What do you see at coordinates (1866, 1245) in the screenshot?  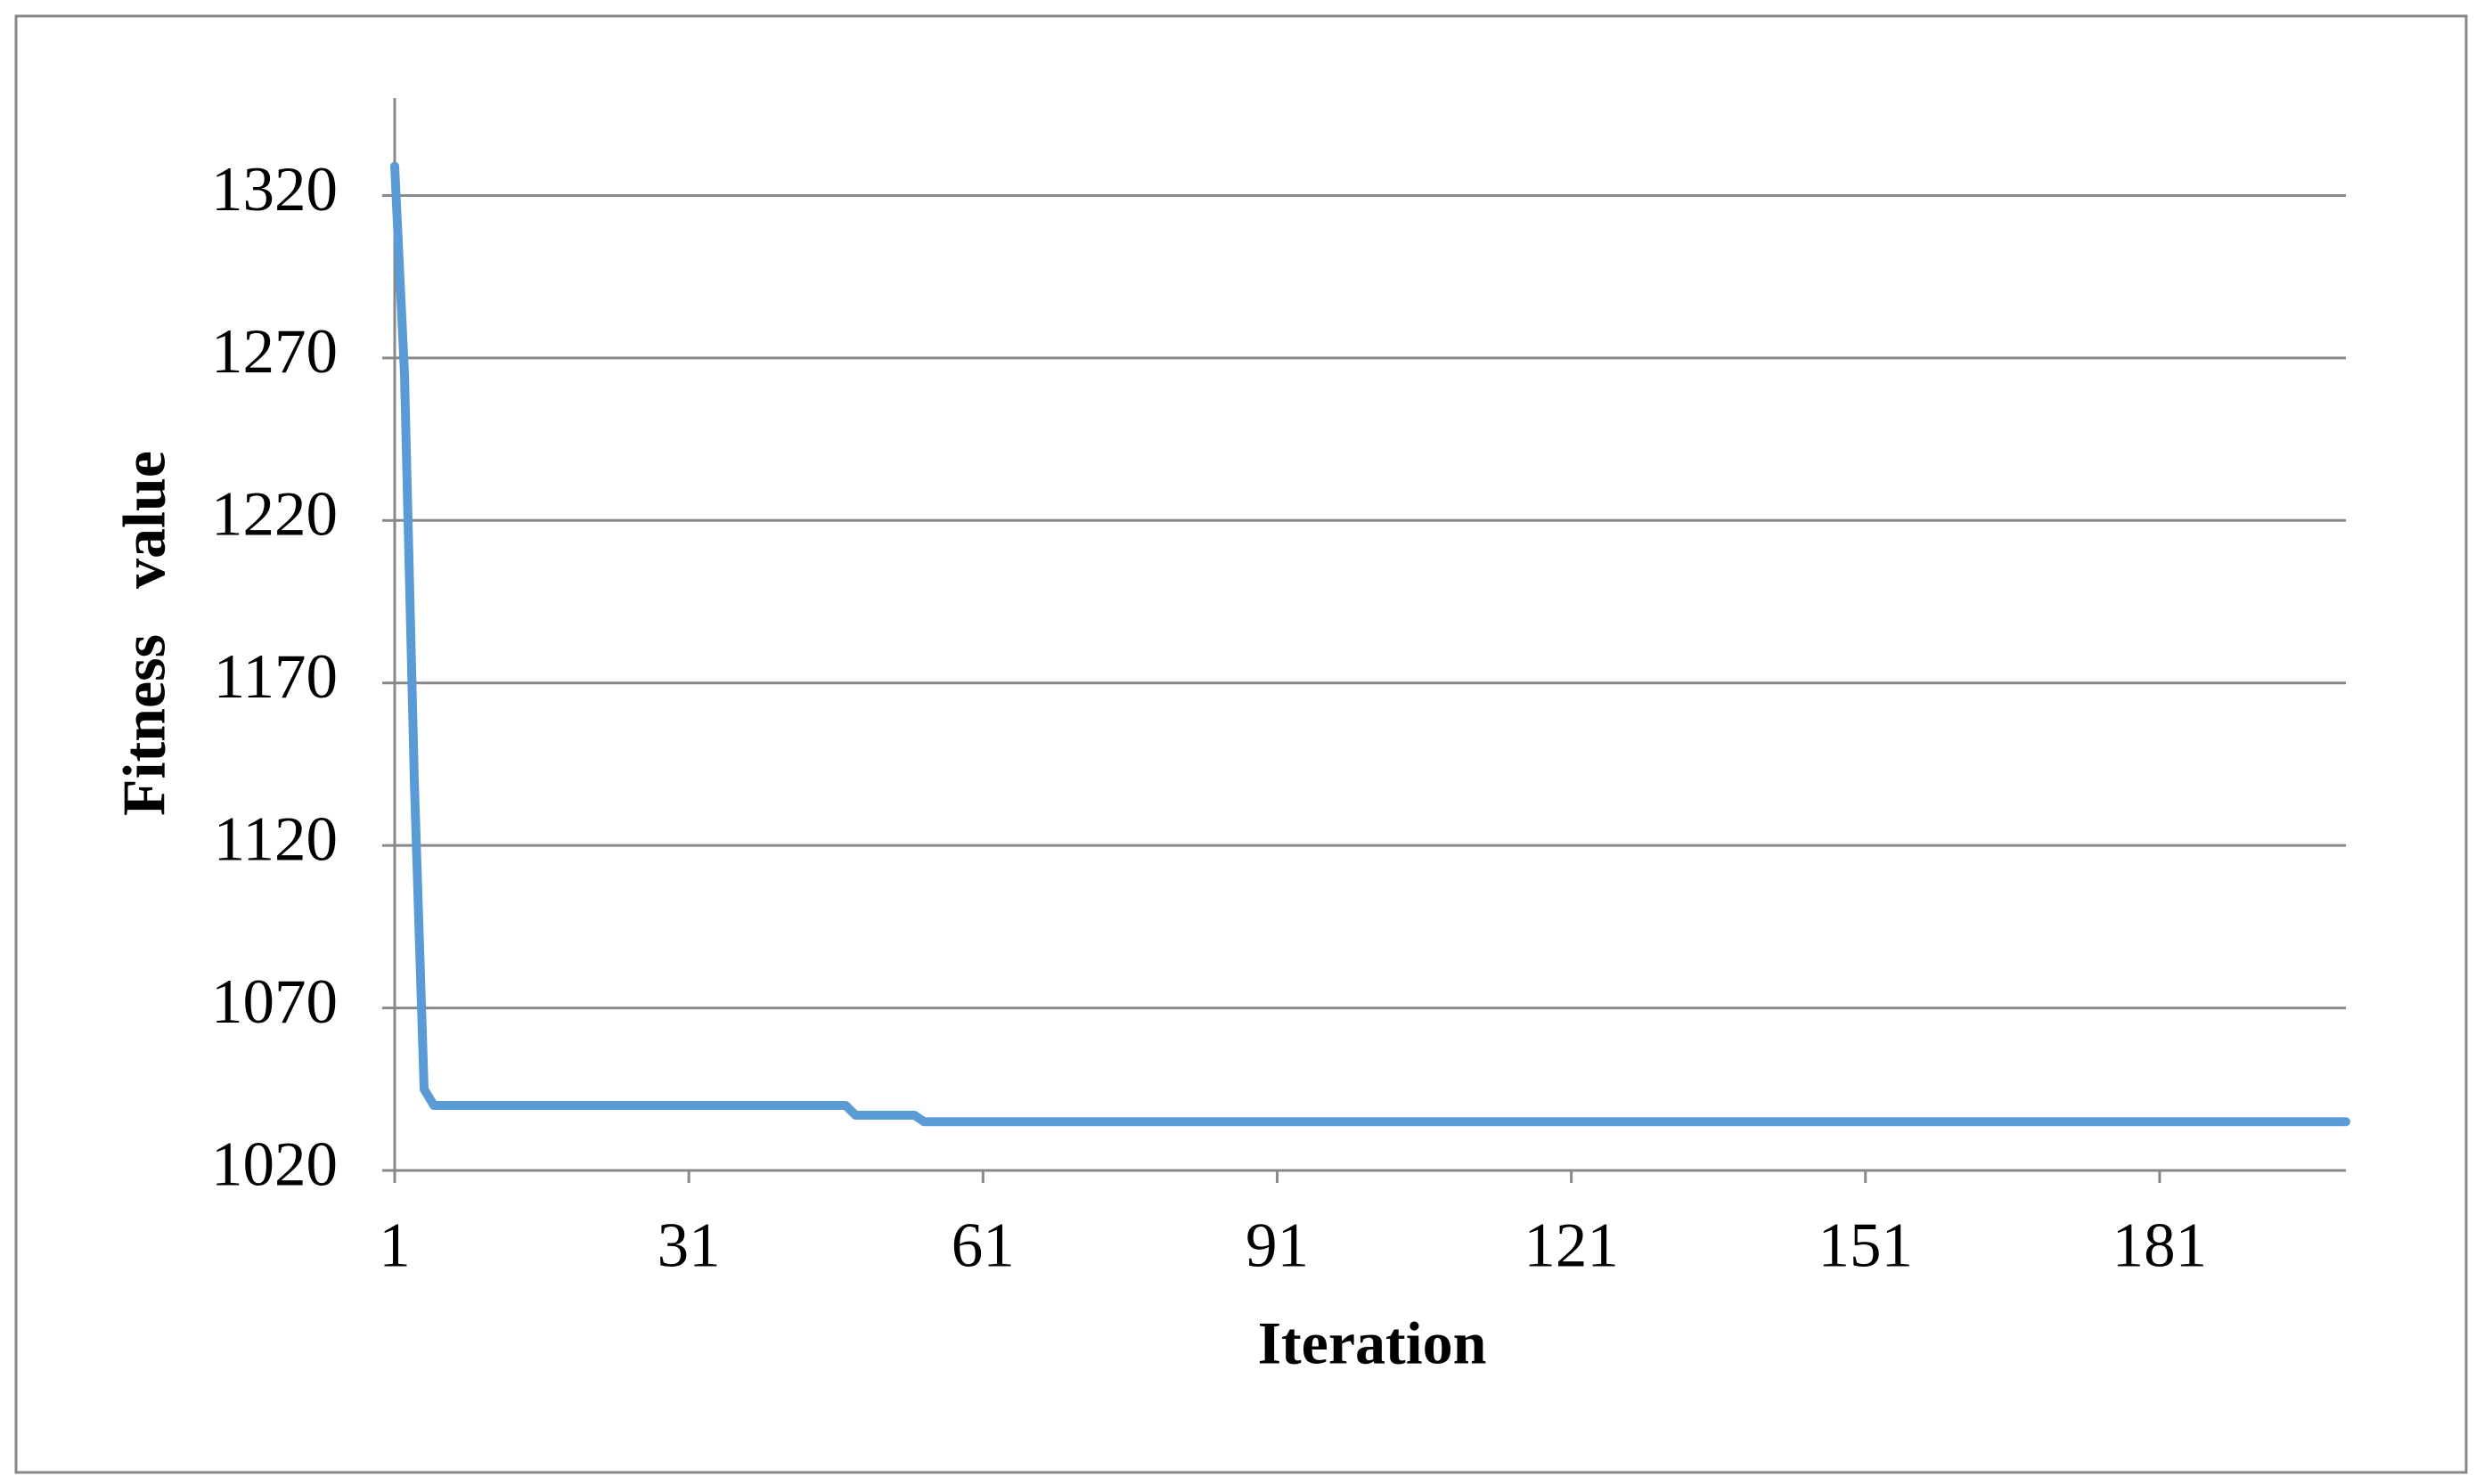 I see `x-tick-label: 151` at bounding box center [1866, 1245].